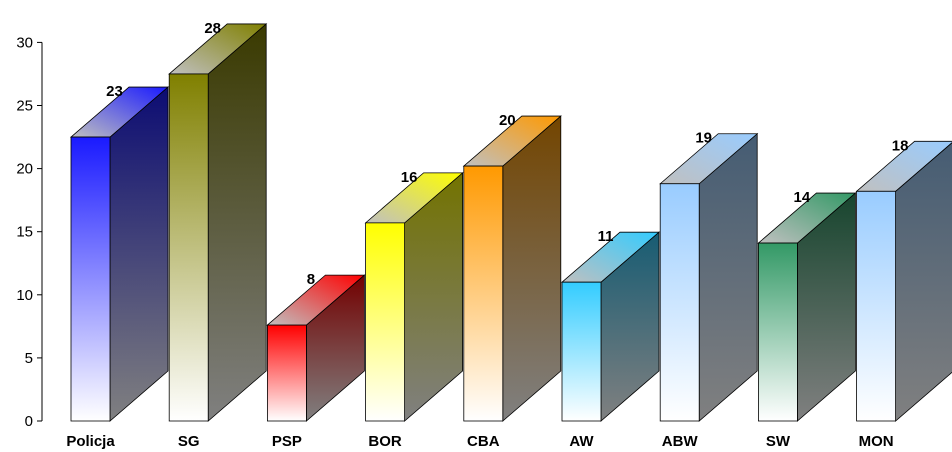  What do you see at coordinates (581, 441) in the screenshot?
I see `x-tick-label: AW` at bounding box center [581, 441].